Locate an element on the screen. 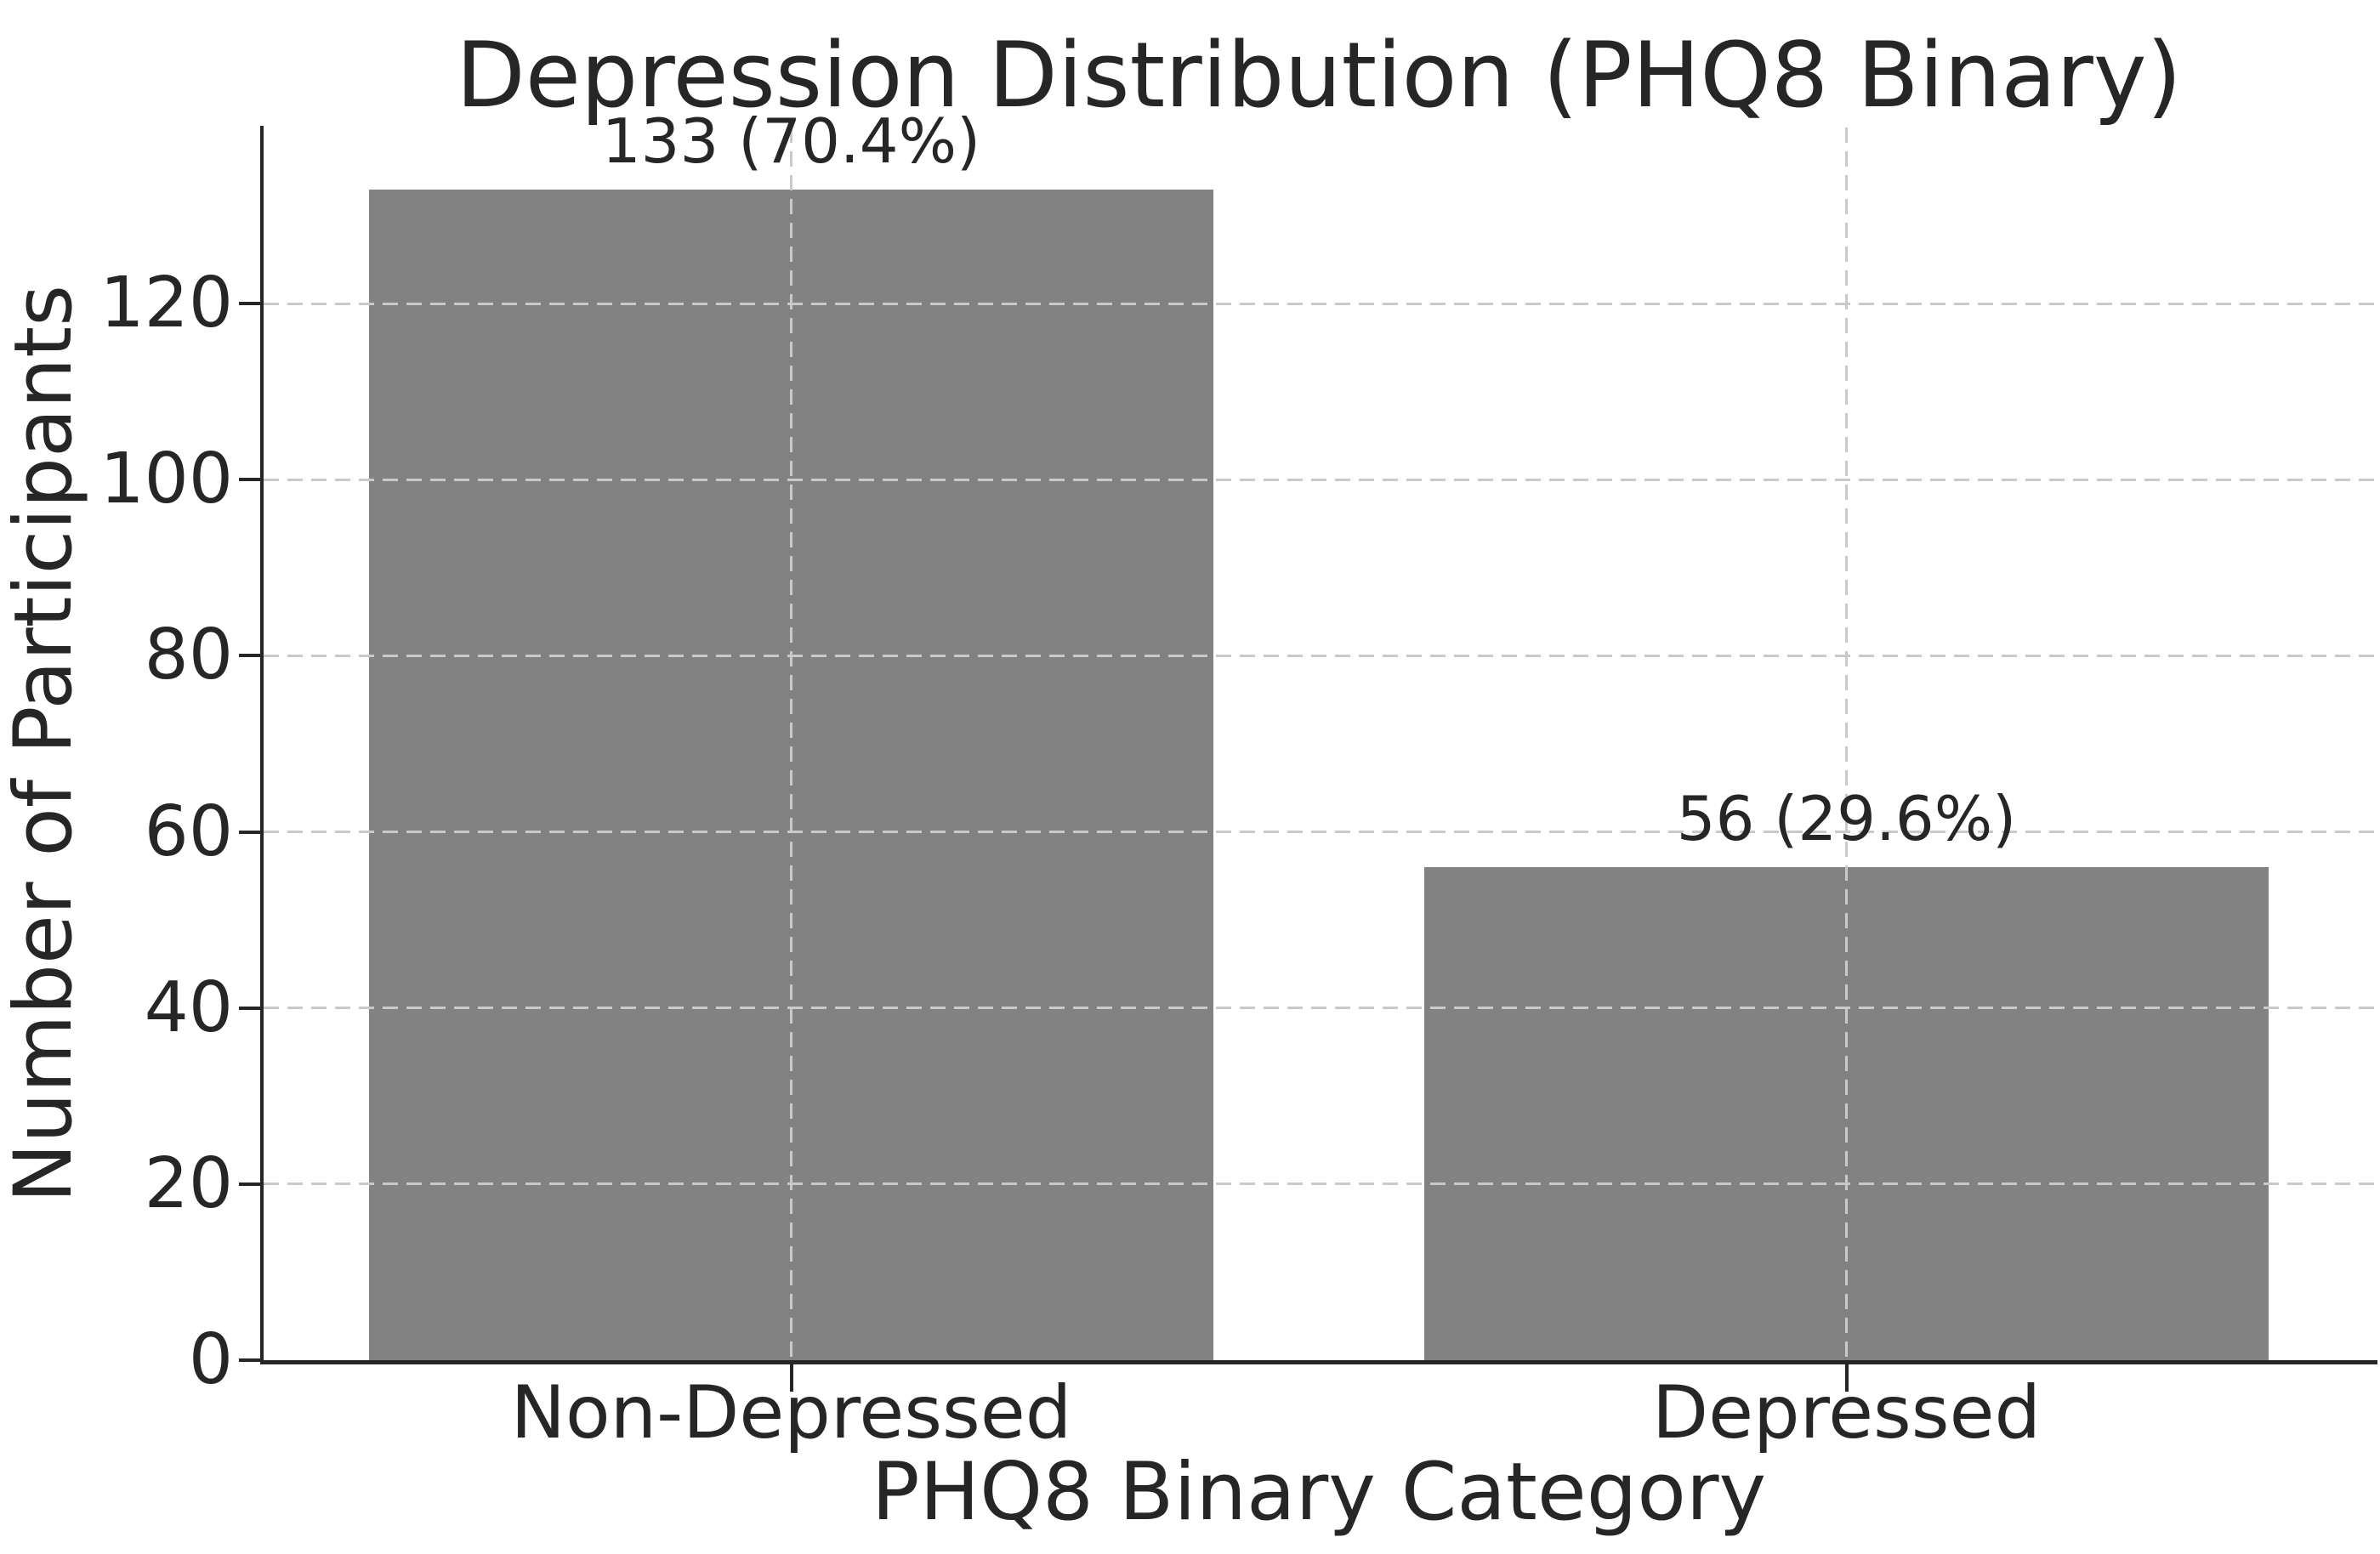 The width and height of the screenshot is (2380, 1554). bar-value-label: 56 (29.6%) is located at coordinates (1846, 818).